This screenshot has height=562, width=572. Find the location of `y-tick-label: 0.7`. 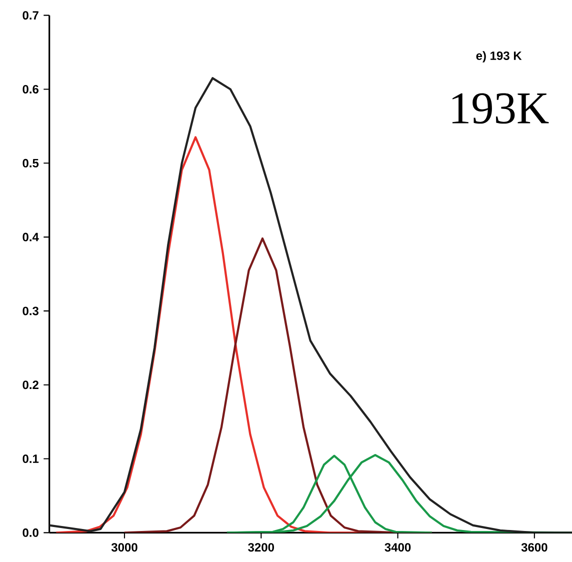

y-tick-label: 0.7 is located at coordinates (30, 15).